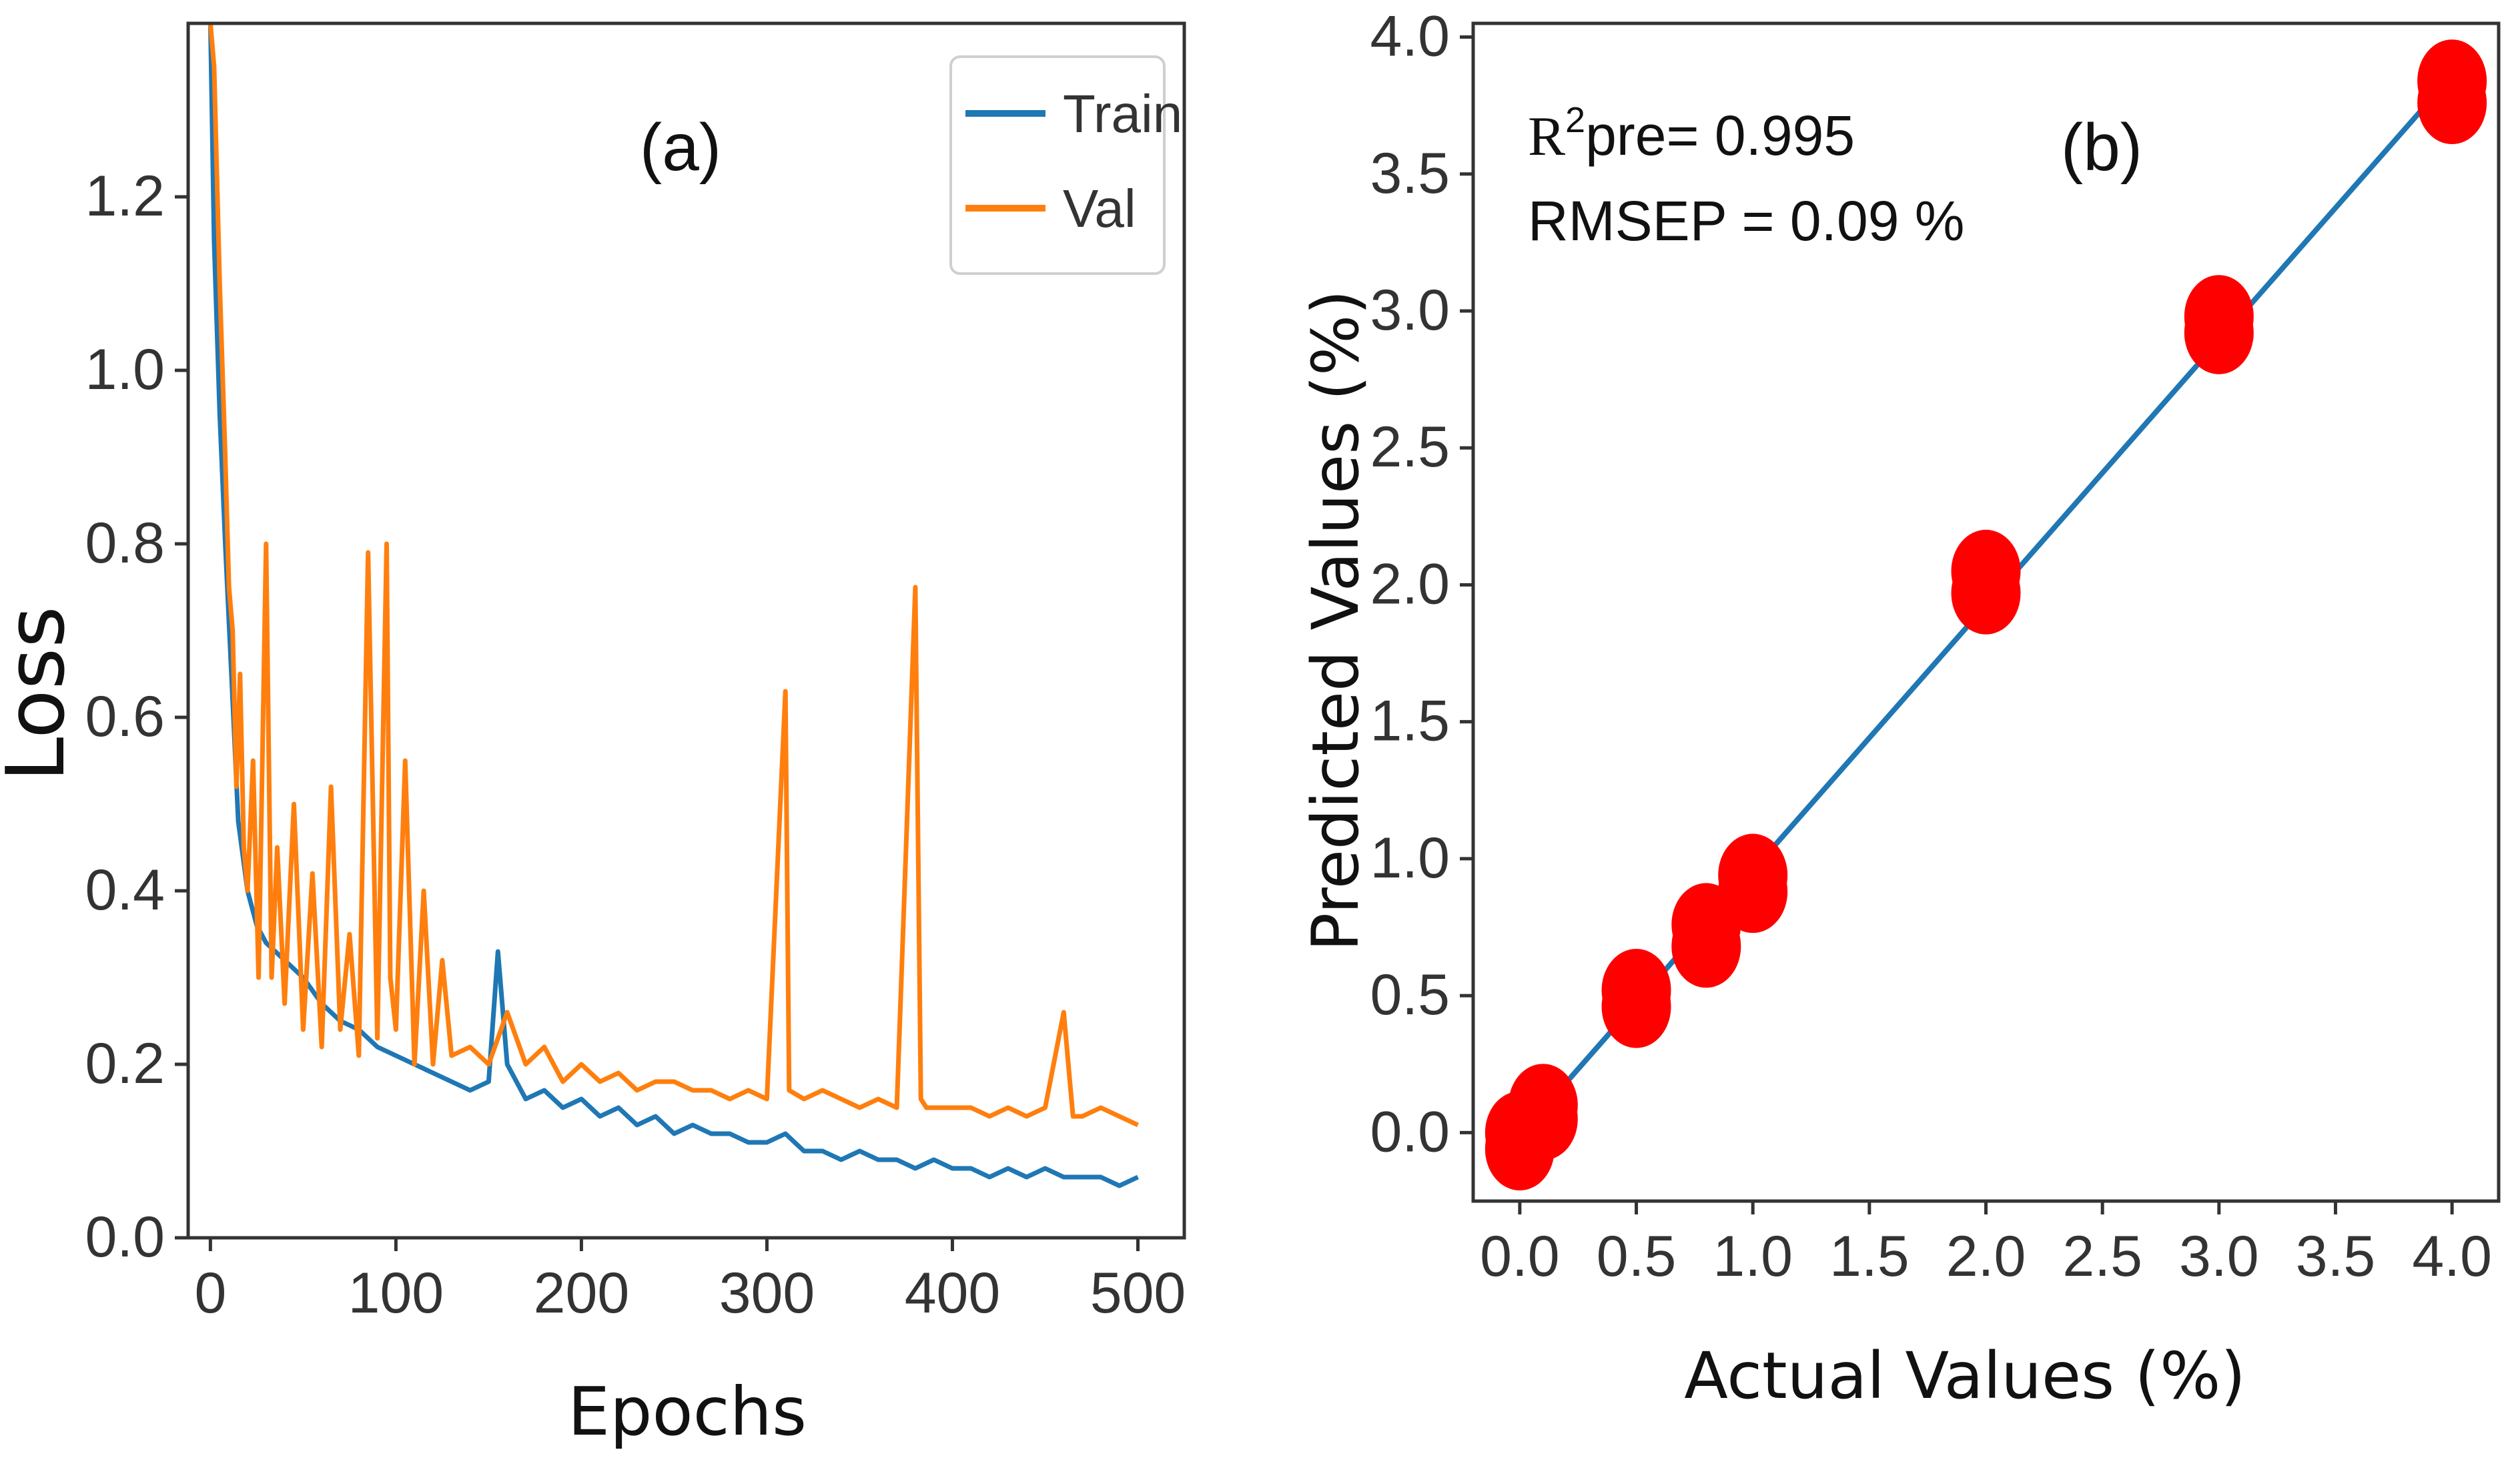 The height and width of the screenshot is (1466, 2520). What do you see at coordinates (767, 1293) in the screenshot?
I see `panel-a-xtick-label: 300` at bounding box center [767, 1293].